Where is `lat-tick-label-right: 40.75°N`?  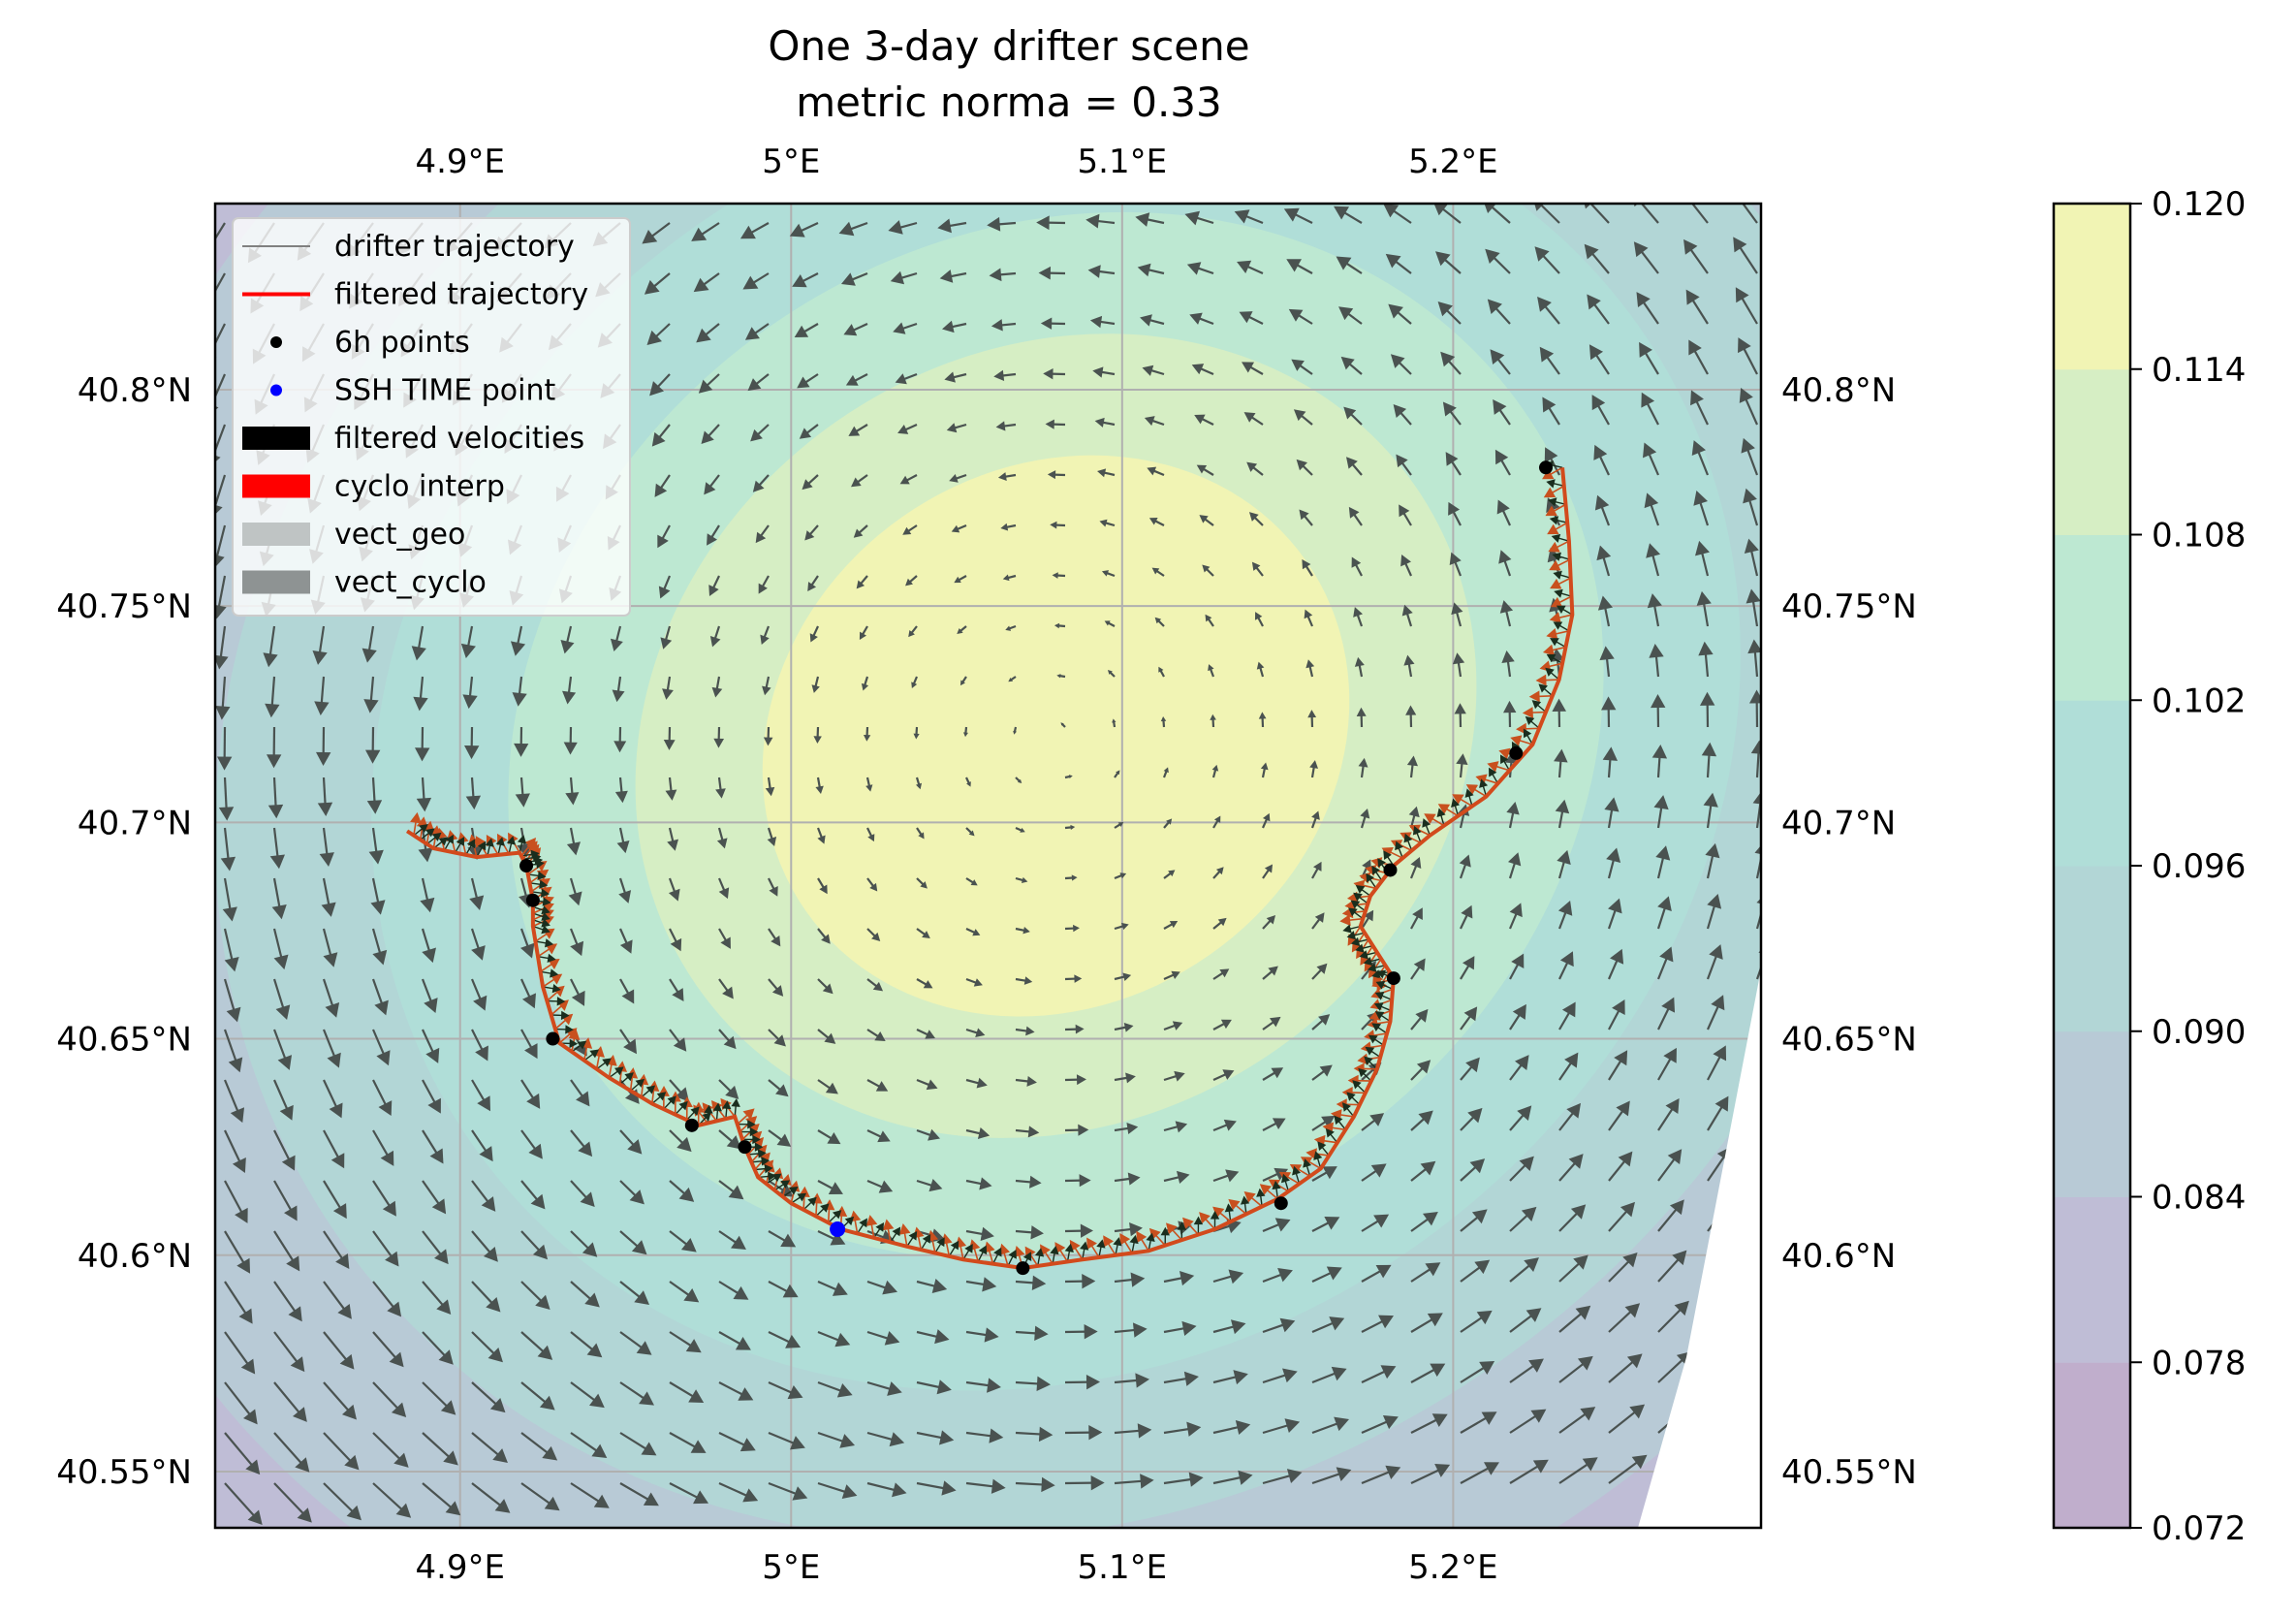
lat-tick-label-right: 40.75°N is located at coordinates (1849, 606).